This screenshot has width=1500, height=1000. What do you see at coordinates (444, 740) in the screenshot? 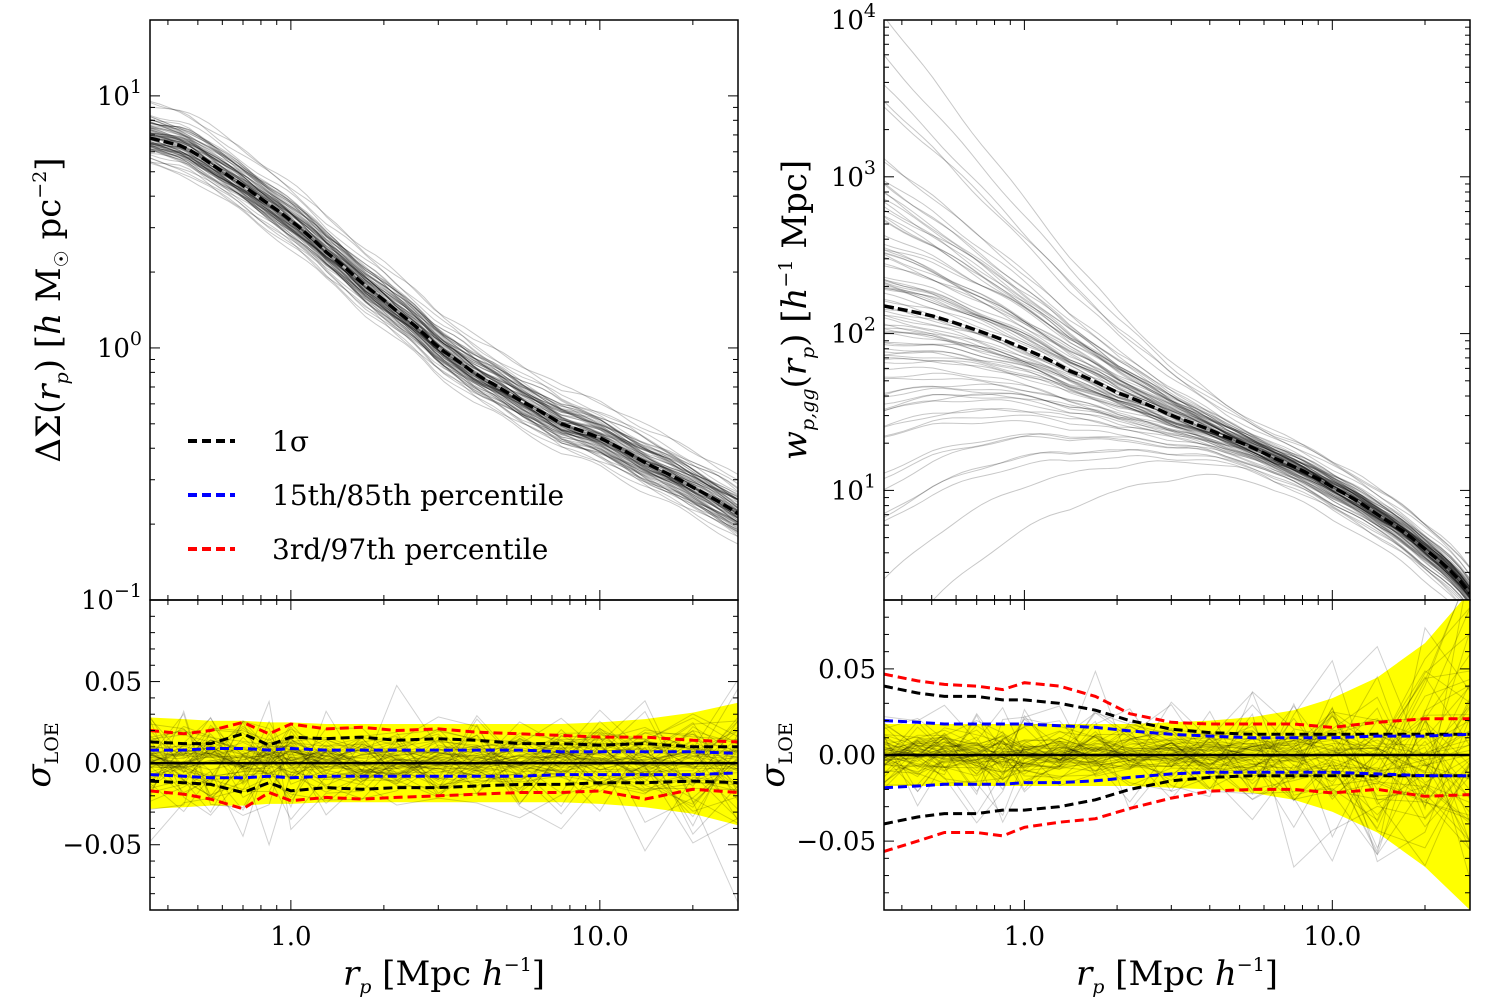
I see `sigma1-upper-line` at bounding box center [444, 740].